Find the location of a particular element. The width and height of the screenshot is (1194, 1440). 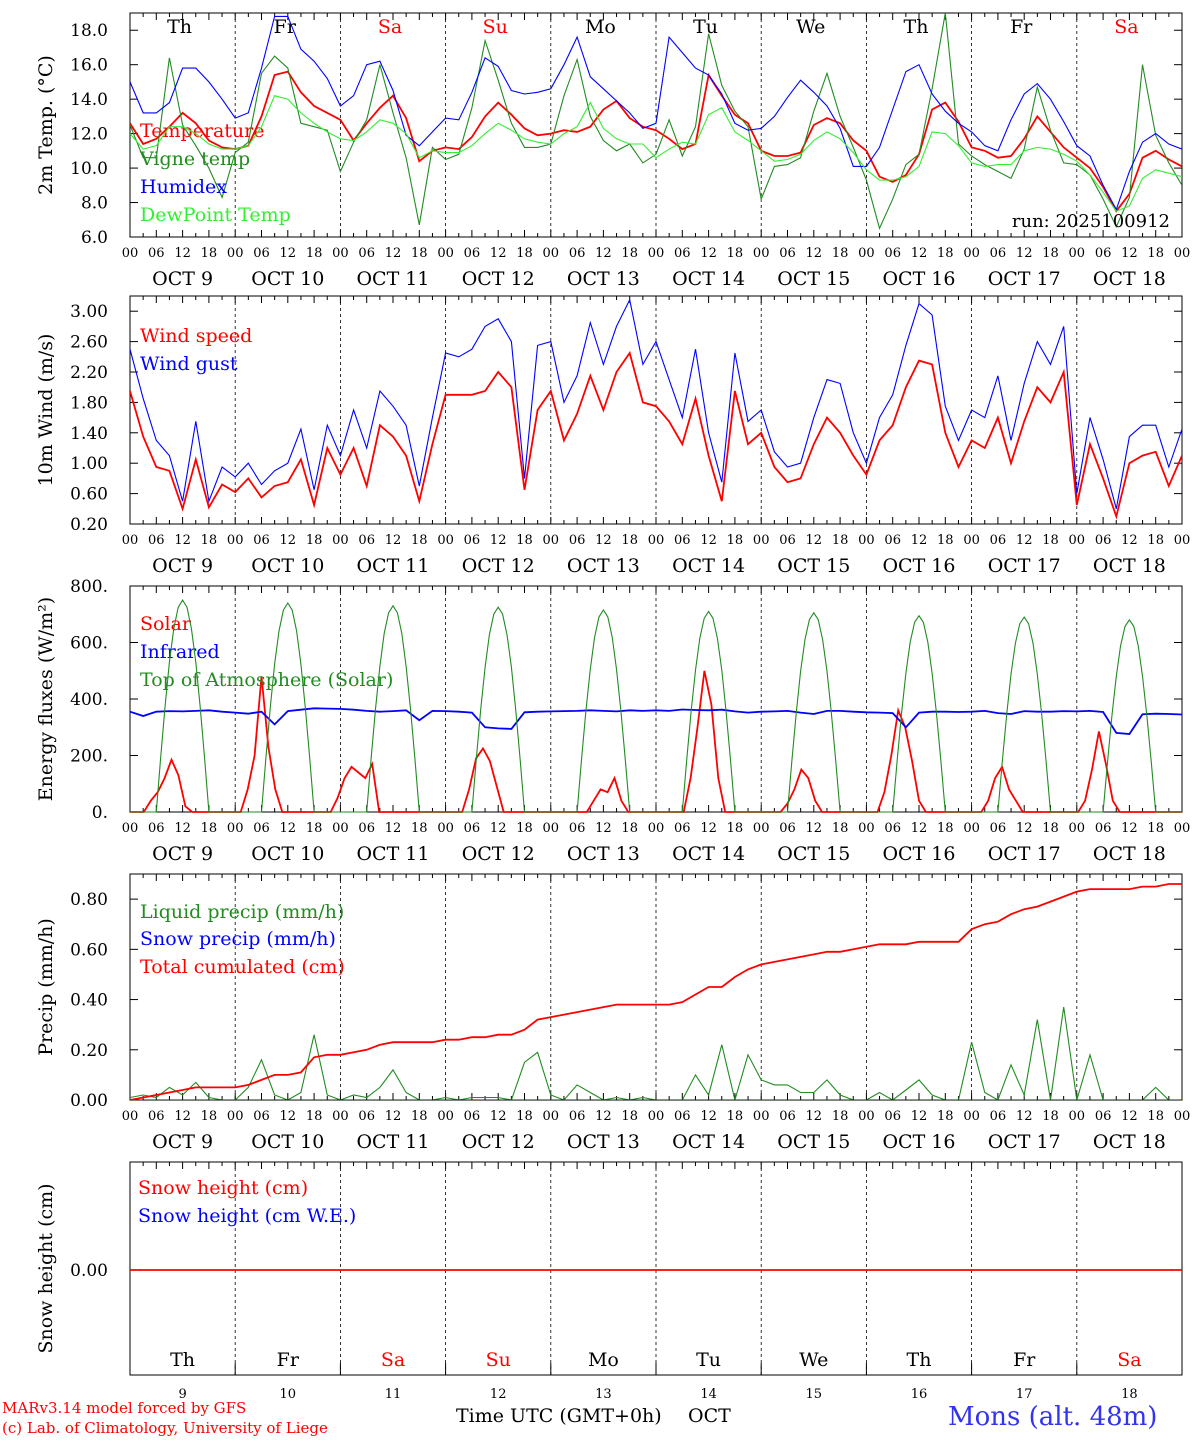

y-axis-label: Snow height (cm) is located at coordinates (46, 1268).